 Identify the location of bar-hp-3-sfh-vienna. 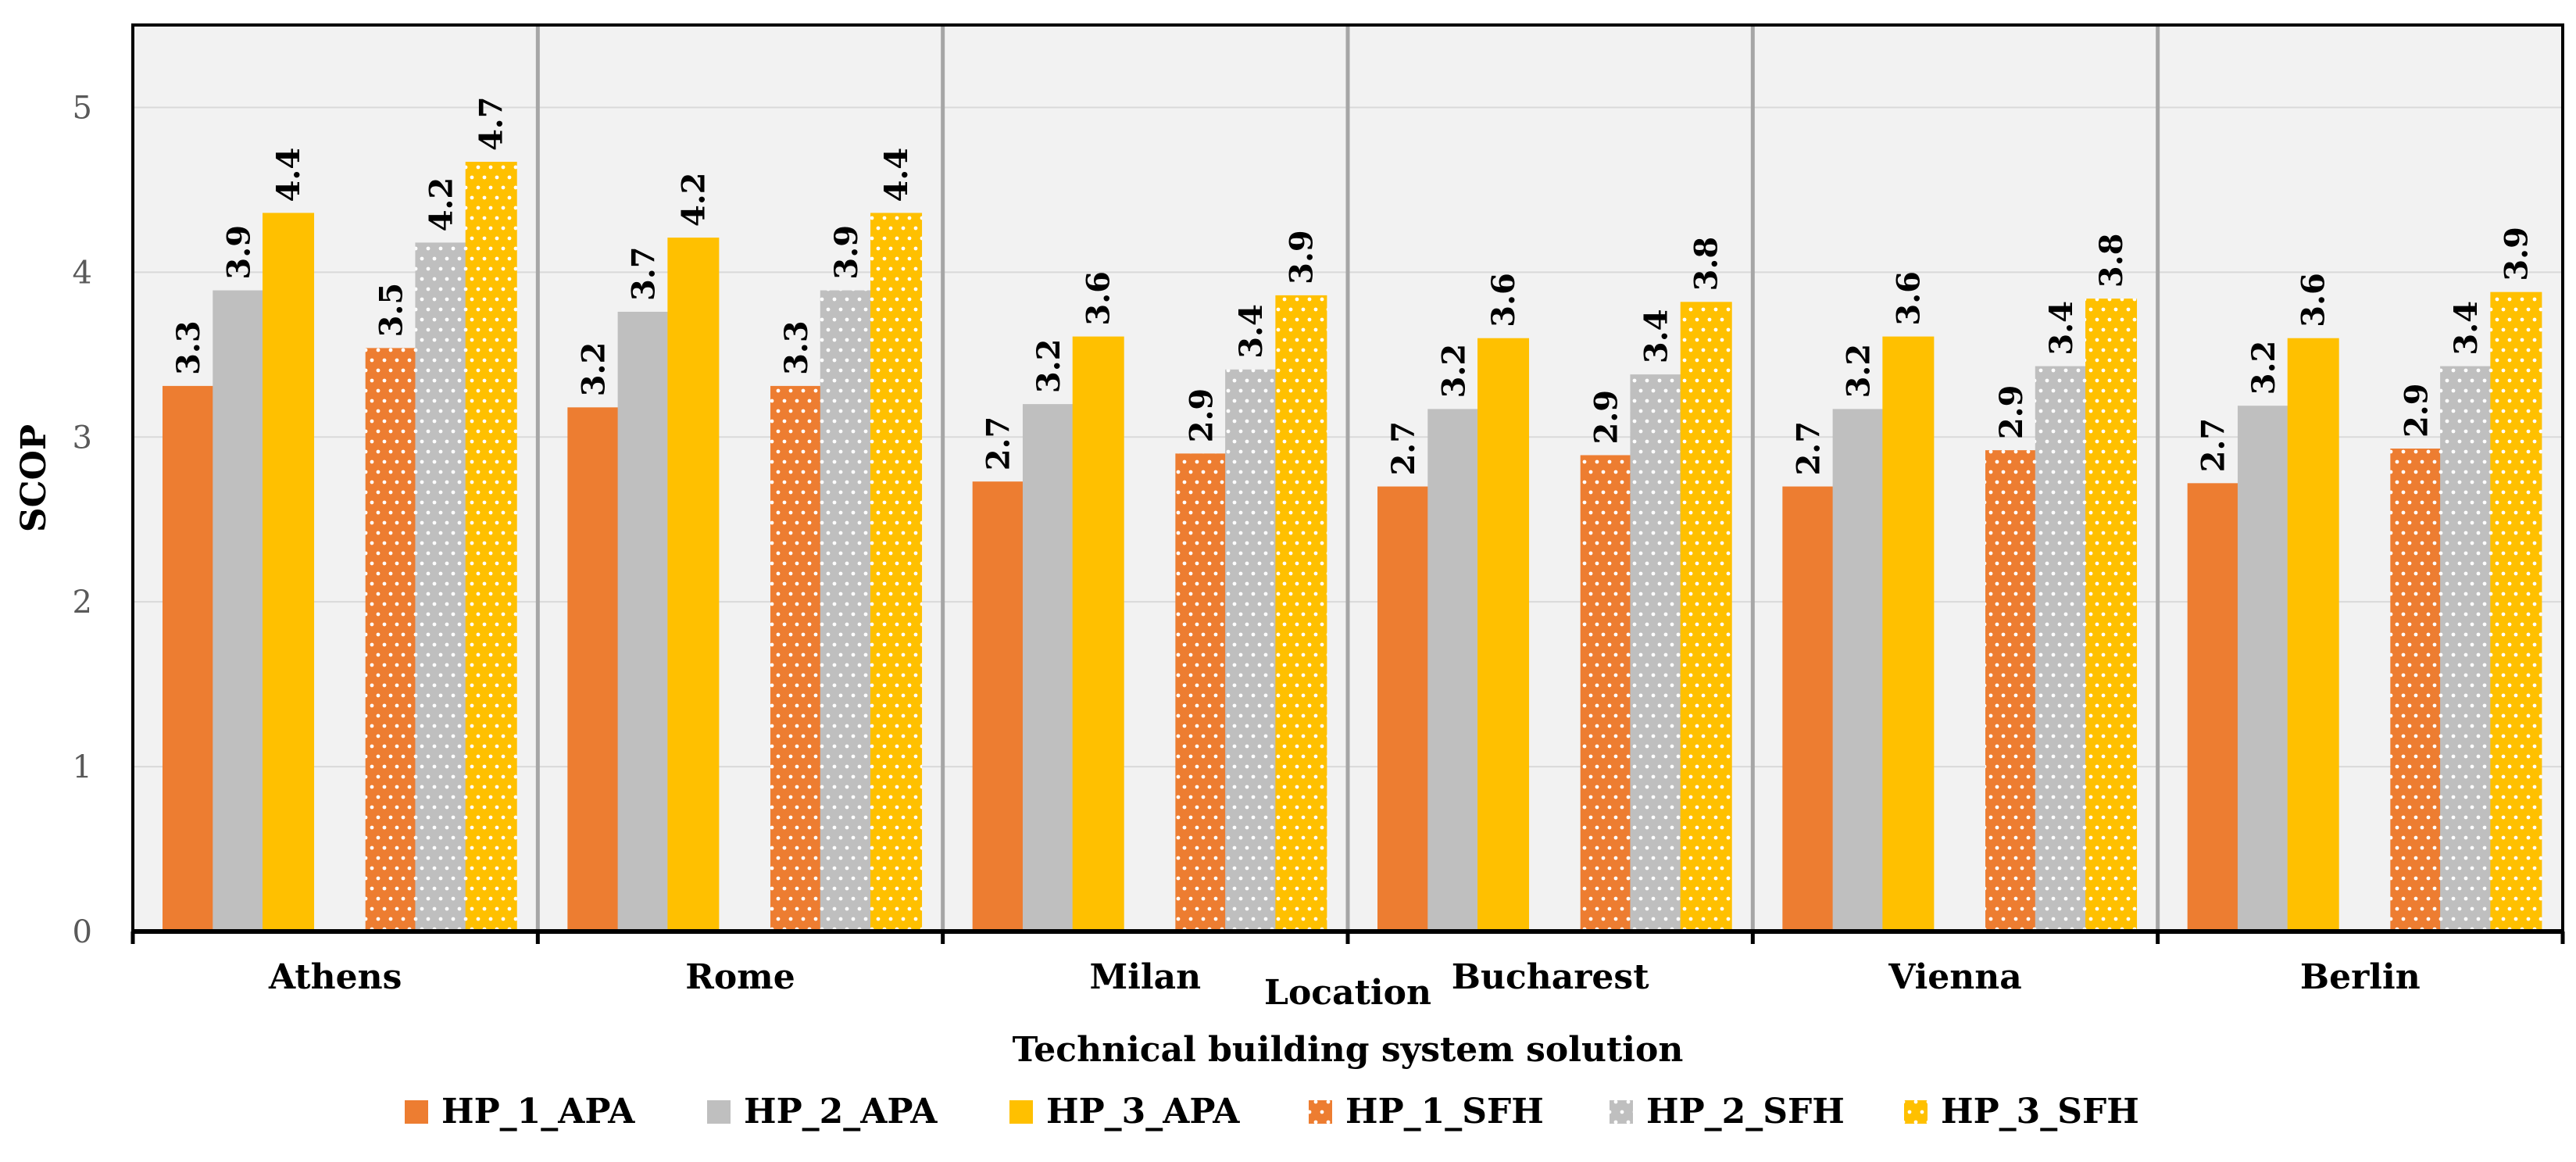
(2112, 615).